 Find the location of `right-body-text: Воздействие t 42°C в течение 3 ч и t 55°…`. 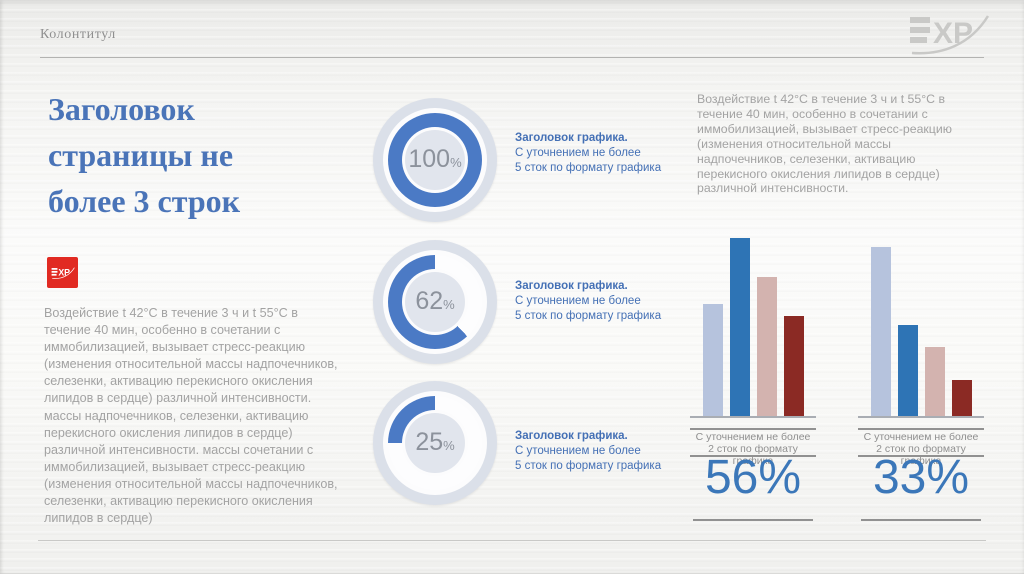

right-body-text: Воздействие t 42°C в течение 3 ч и t 55°… is located at coordinates (824, 144).